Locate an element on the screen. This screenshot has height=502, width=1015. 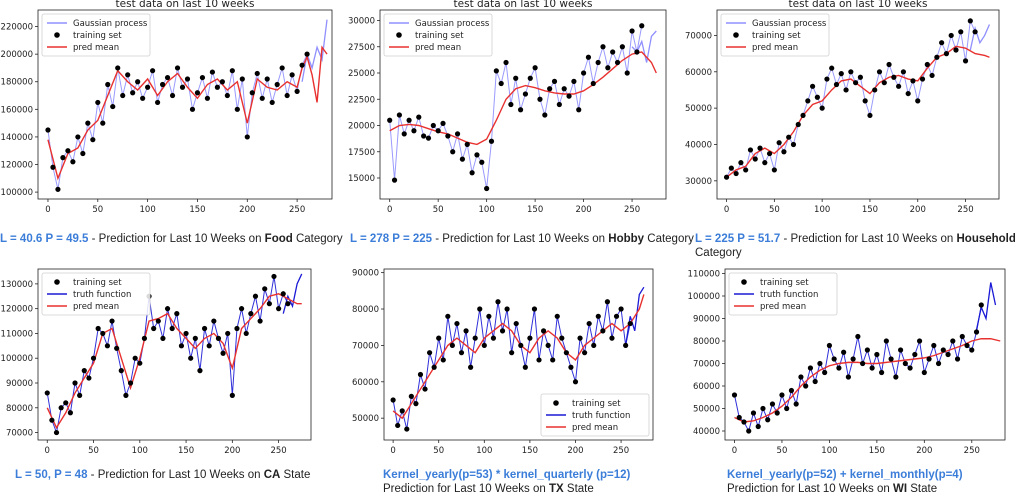
y-tick-label: 110000 is located at coordinates (17, 334).